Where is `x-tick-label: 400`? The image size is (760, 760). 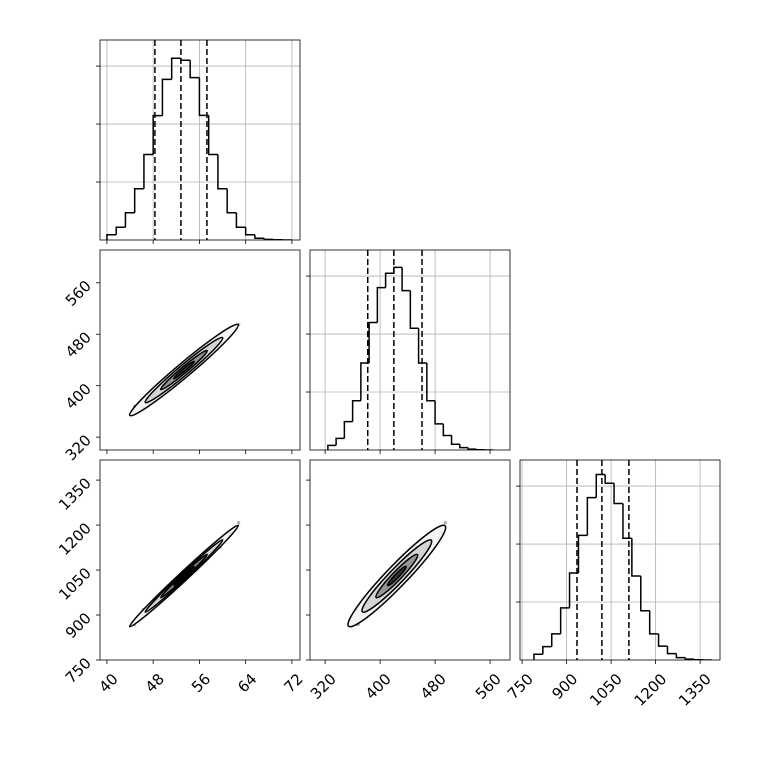 x-tick-label: 400 is located at coordinates (378, 686).